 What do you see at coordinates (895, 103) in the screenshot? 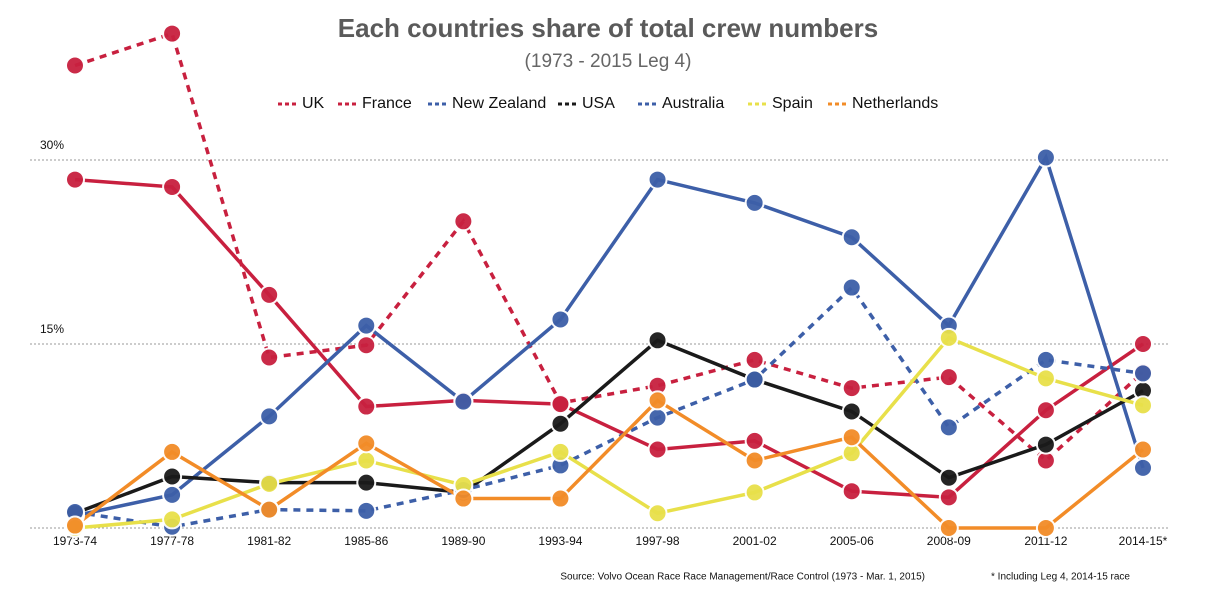
I see `legend-label: Netherlands` at bounding box center [895, 103].